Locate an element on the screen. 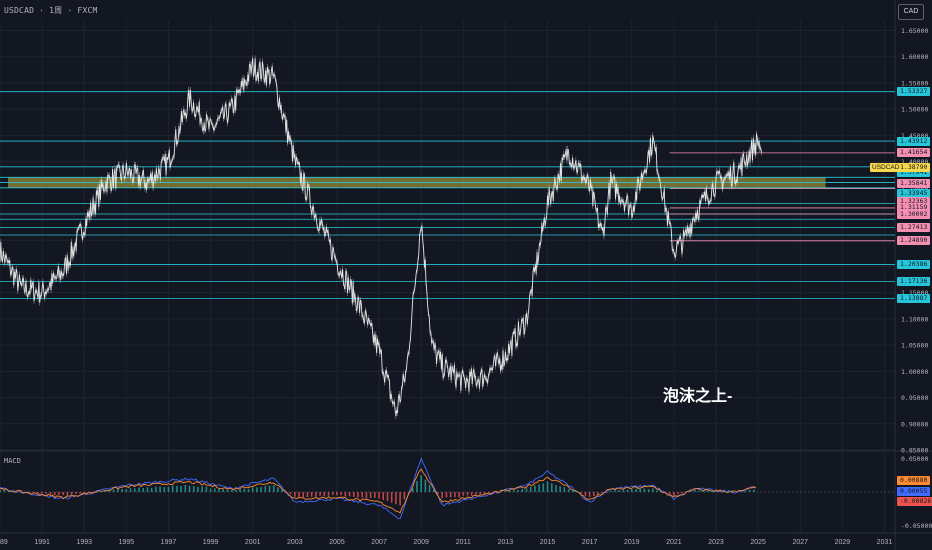 The height and width of the screenshot is (550, 932). time-tick-label: 2021 is located at coordinates (674, 542).